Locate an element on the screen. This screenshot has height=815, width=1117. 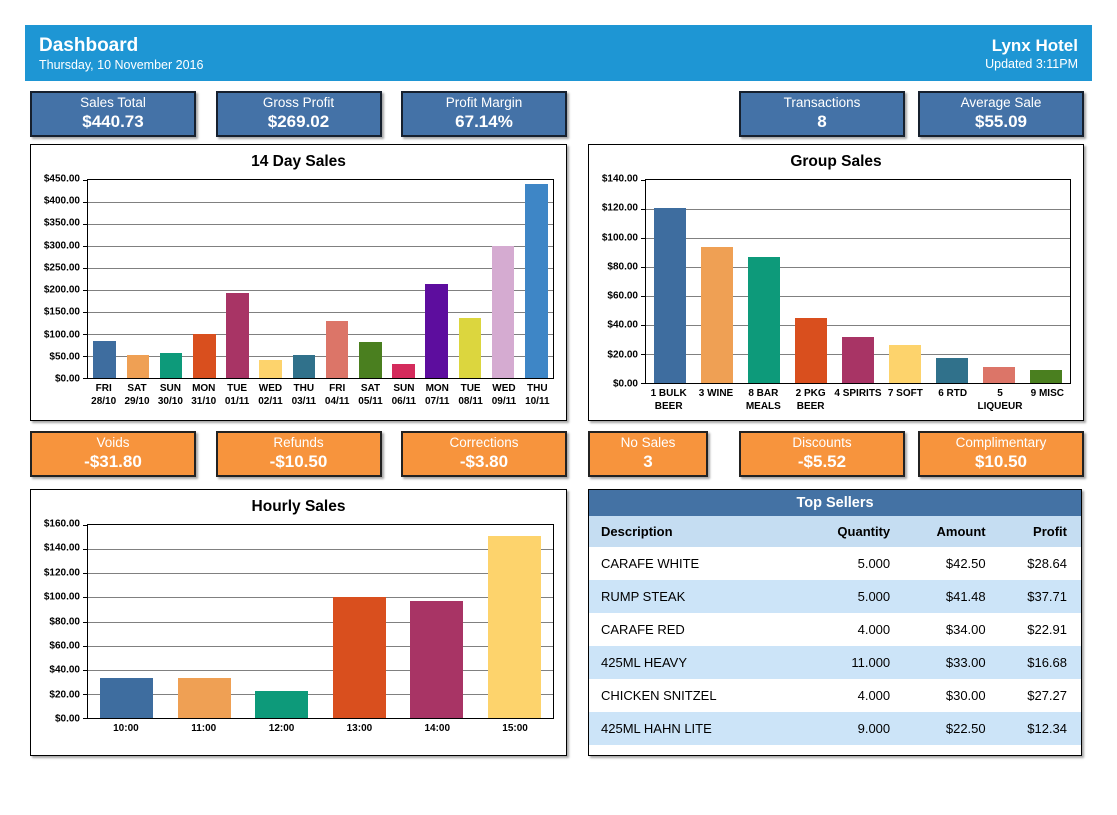
cell-amount: $41.48 is located at coordinates (965, 596).